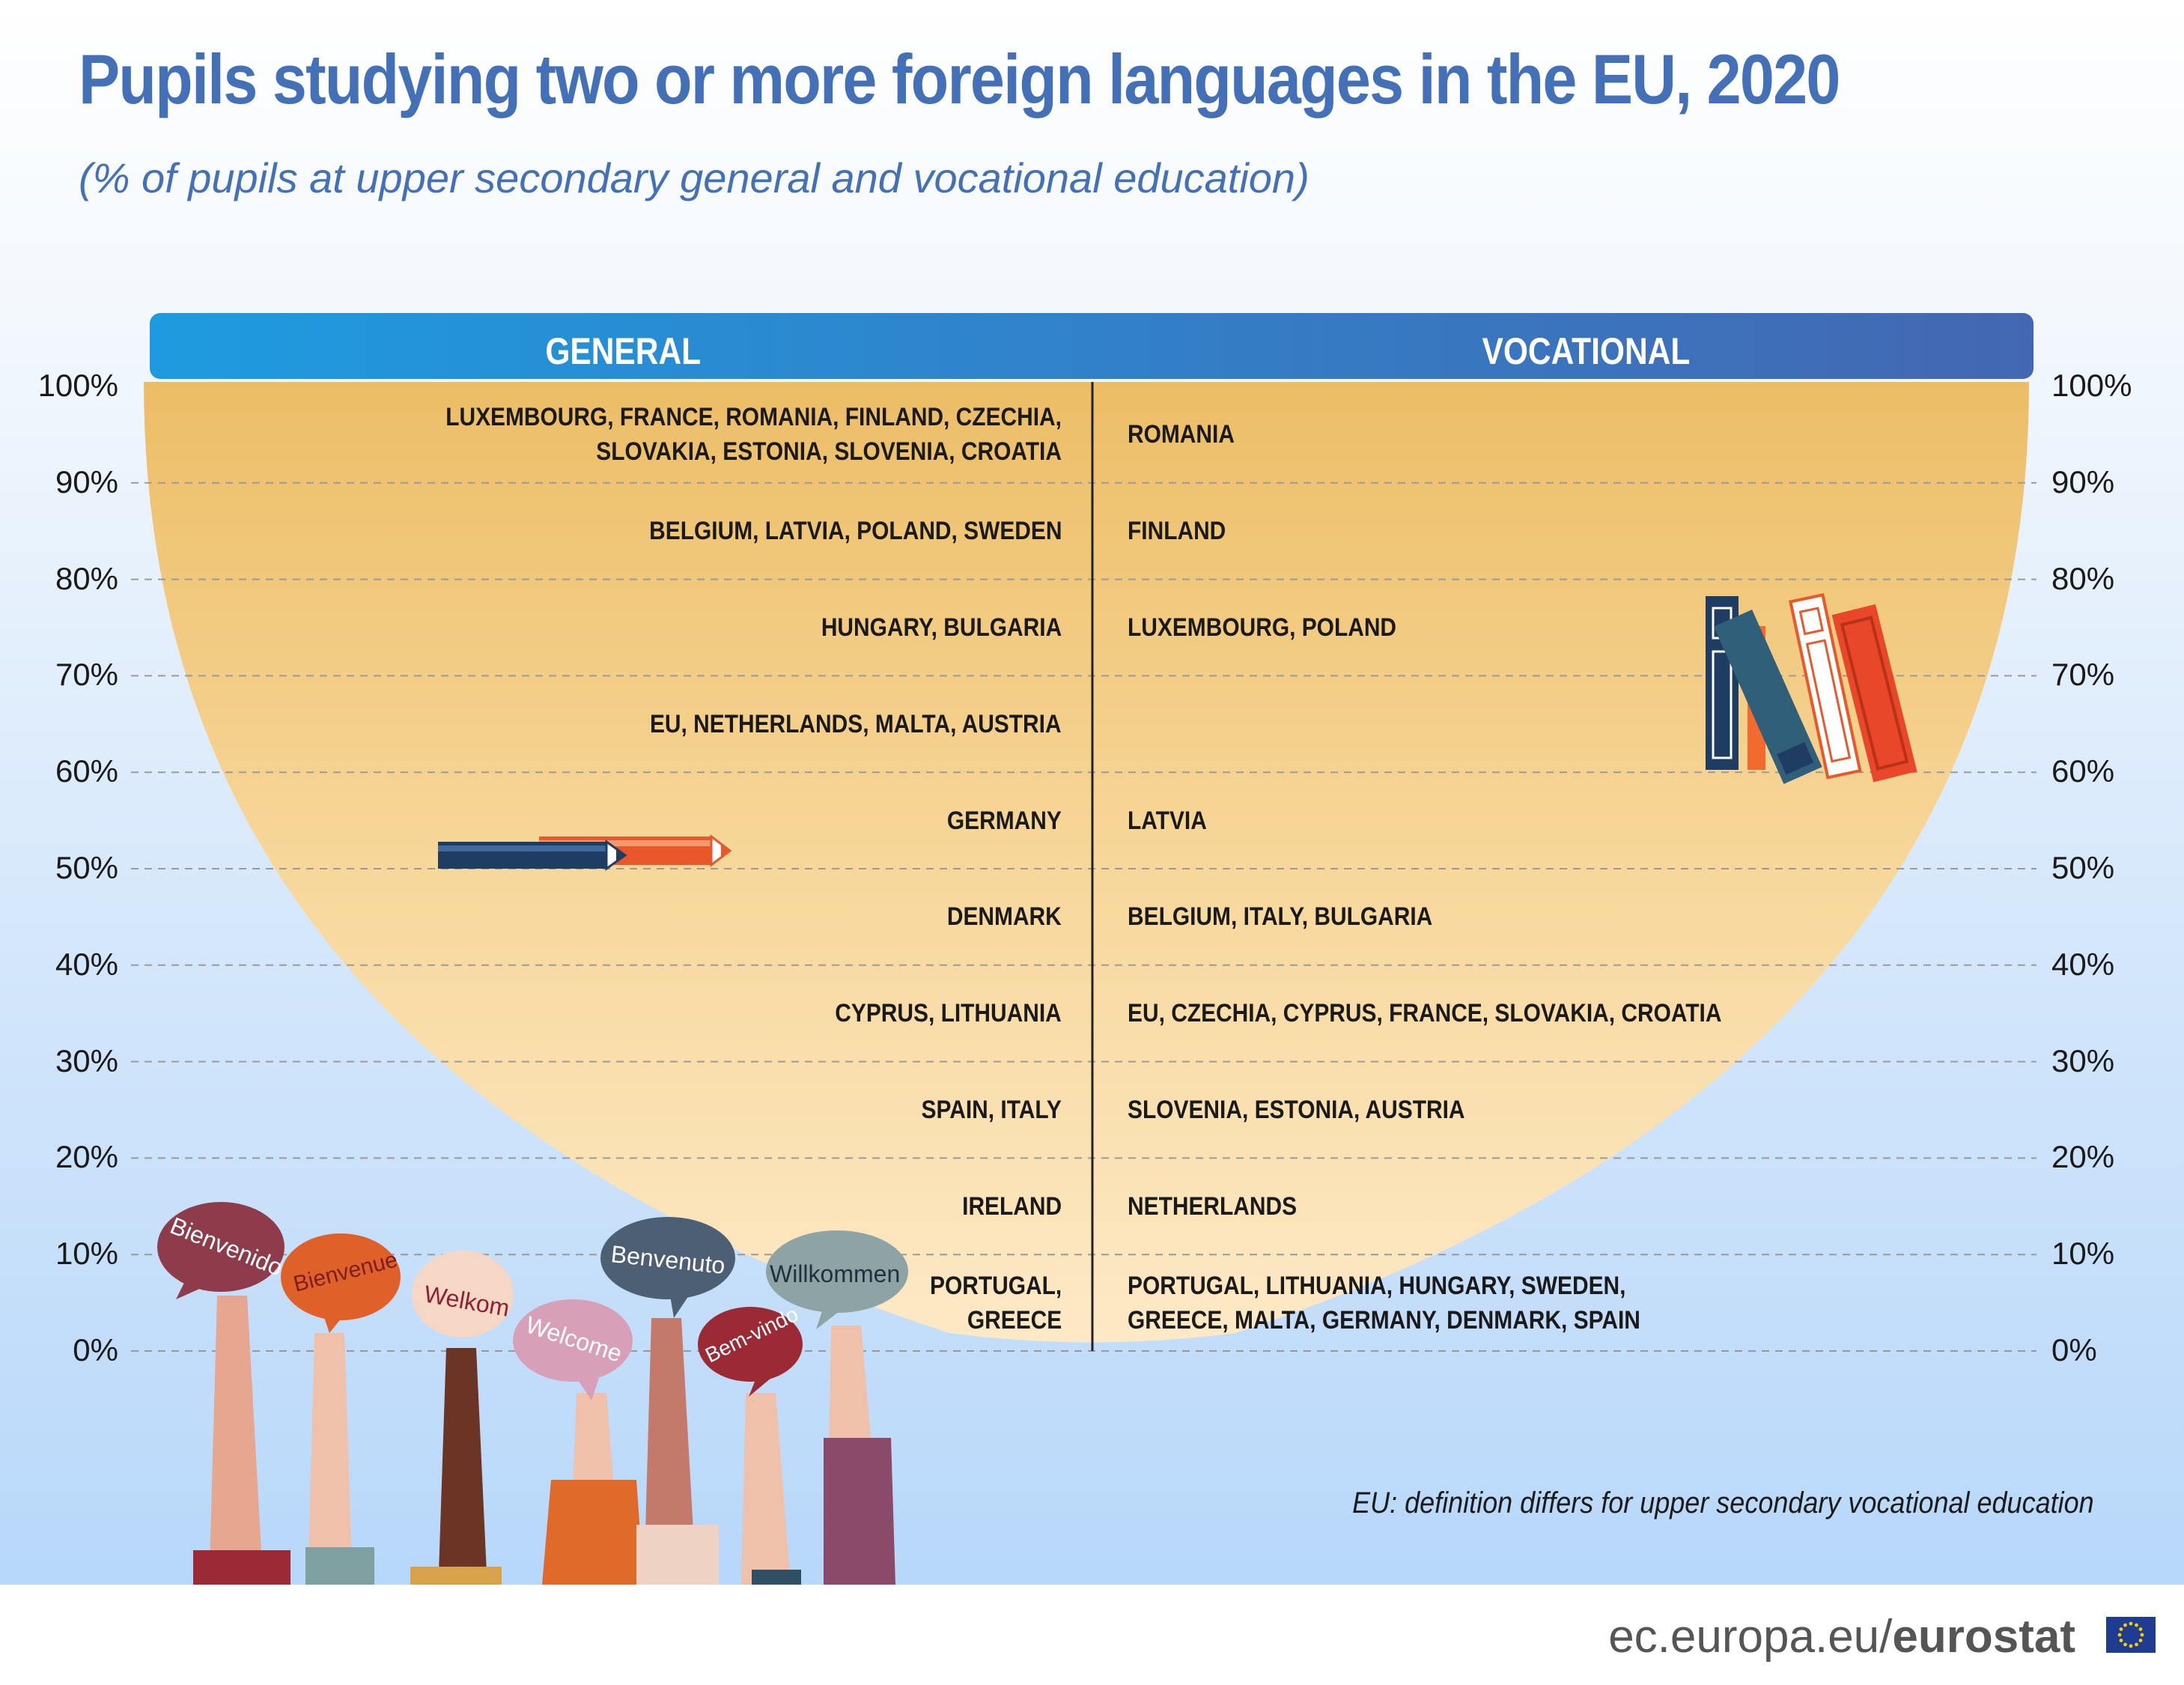 The width and height of the screenshot is (2184, 1685). I want to click on y-tick-label-right: 100%, so click(2091, 385).